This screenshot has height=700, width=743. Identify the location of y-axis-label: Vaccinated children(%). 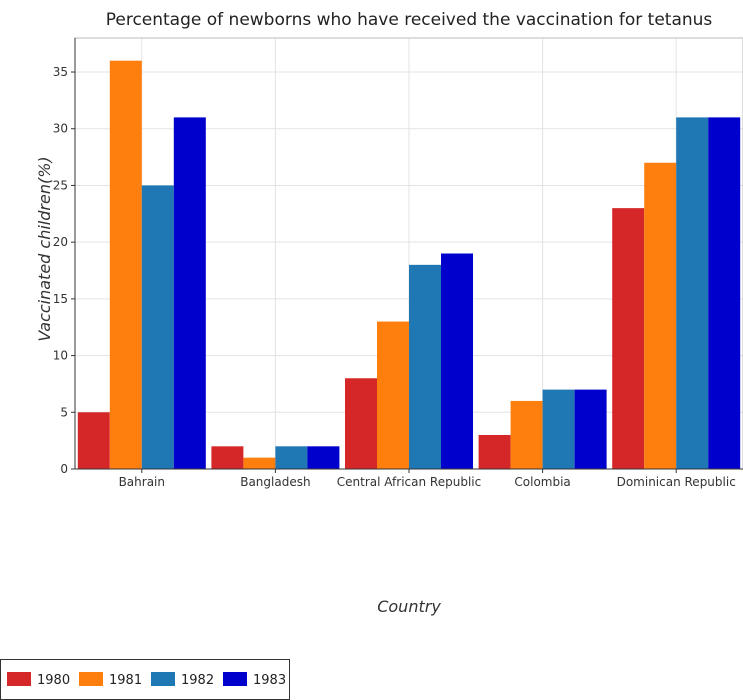
(44, 248).